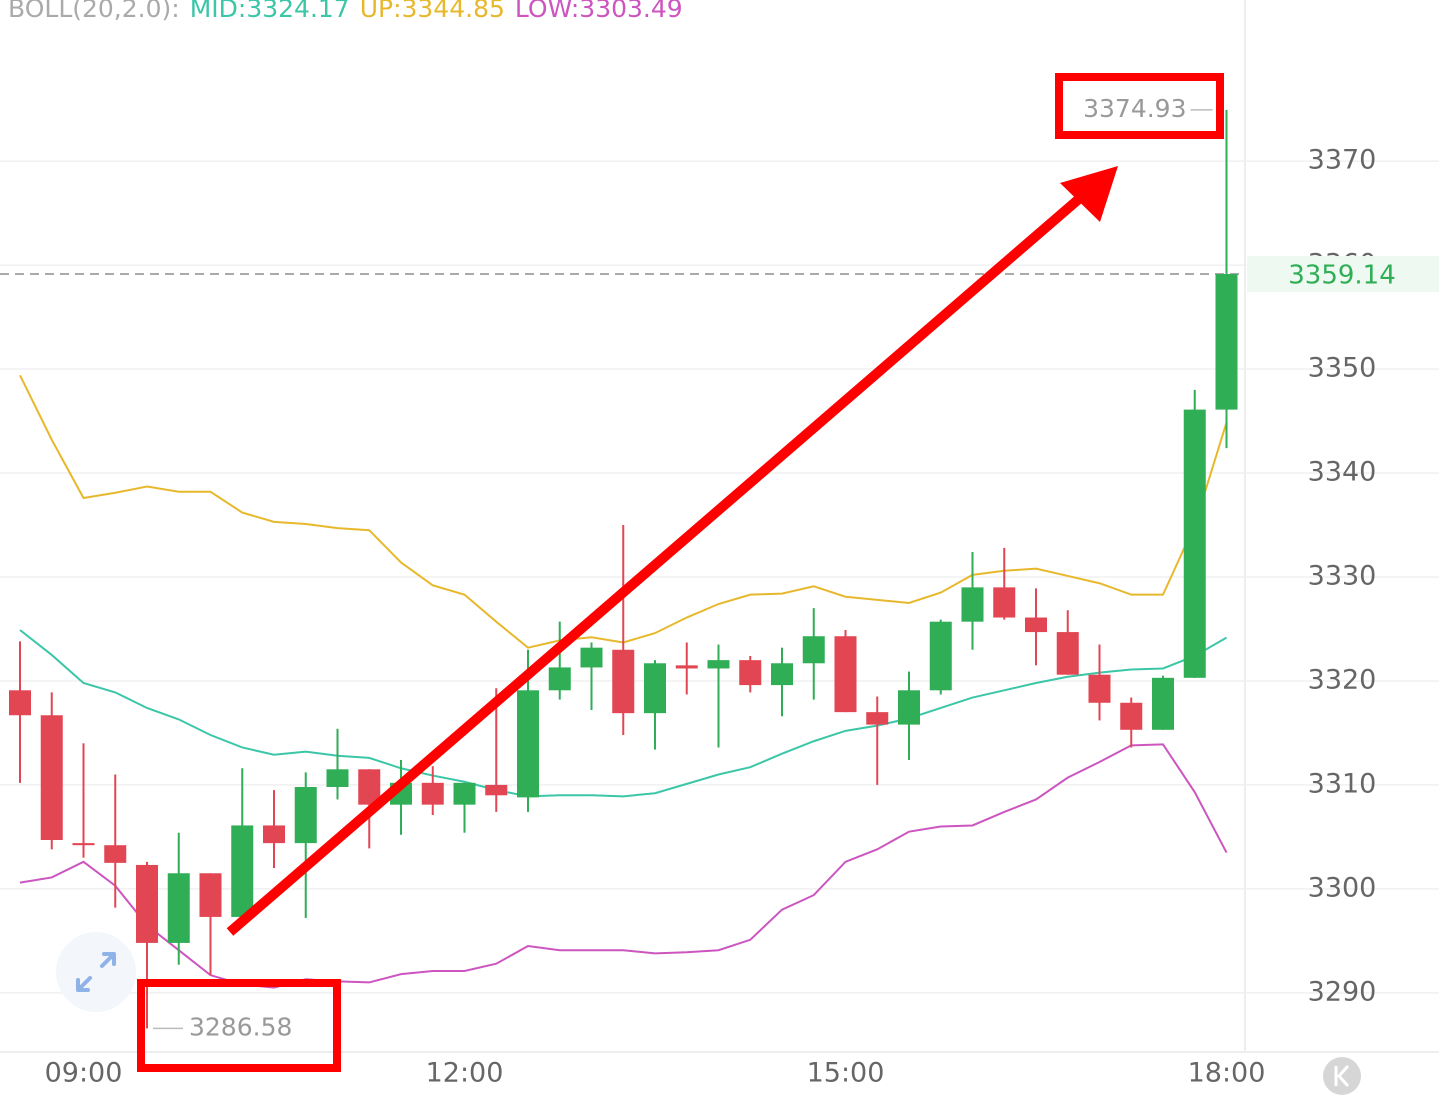 This screenshot has width=1439, height=1099. I want to click on y-tick-label: 3320, so click(1342, 679).